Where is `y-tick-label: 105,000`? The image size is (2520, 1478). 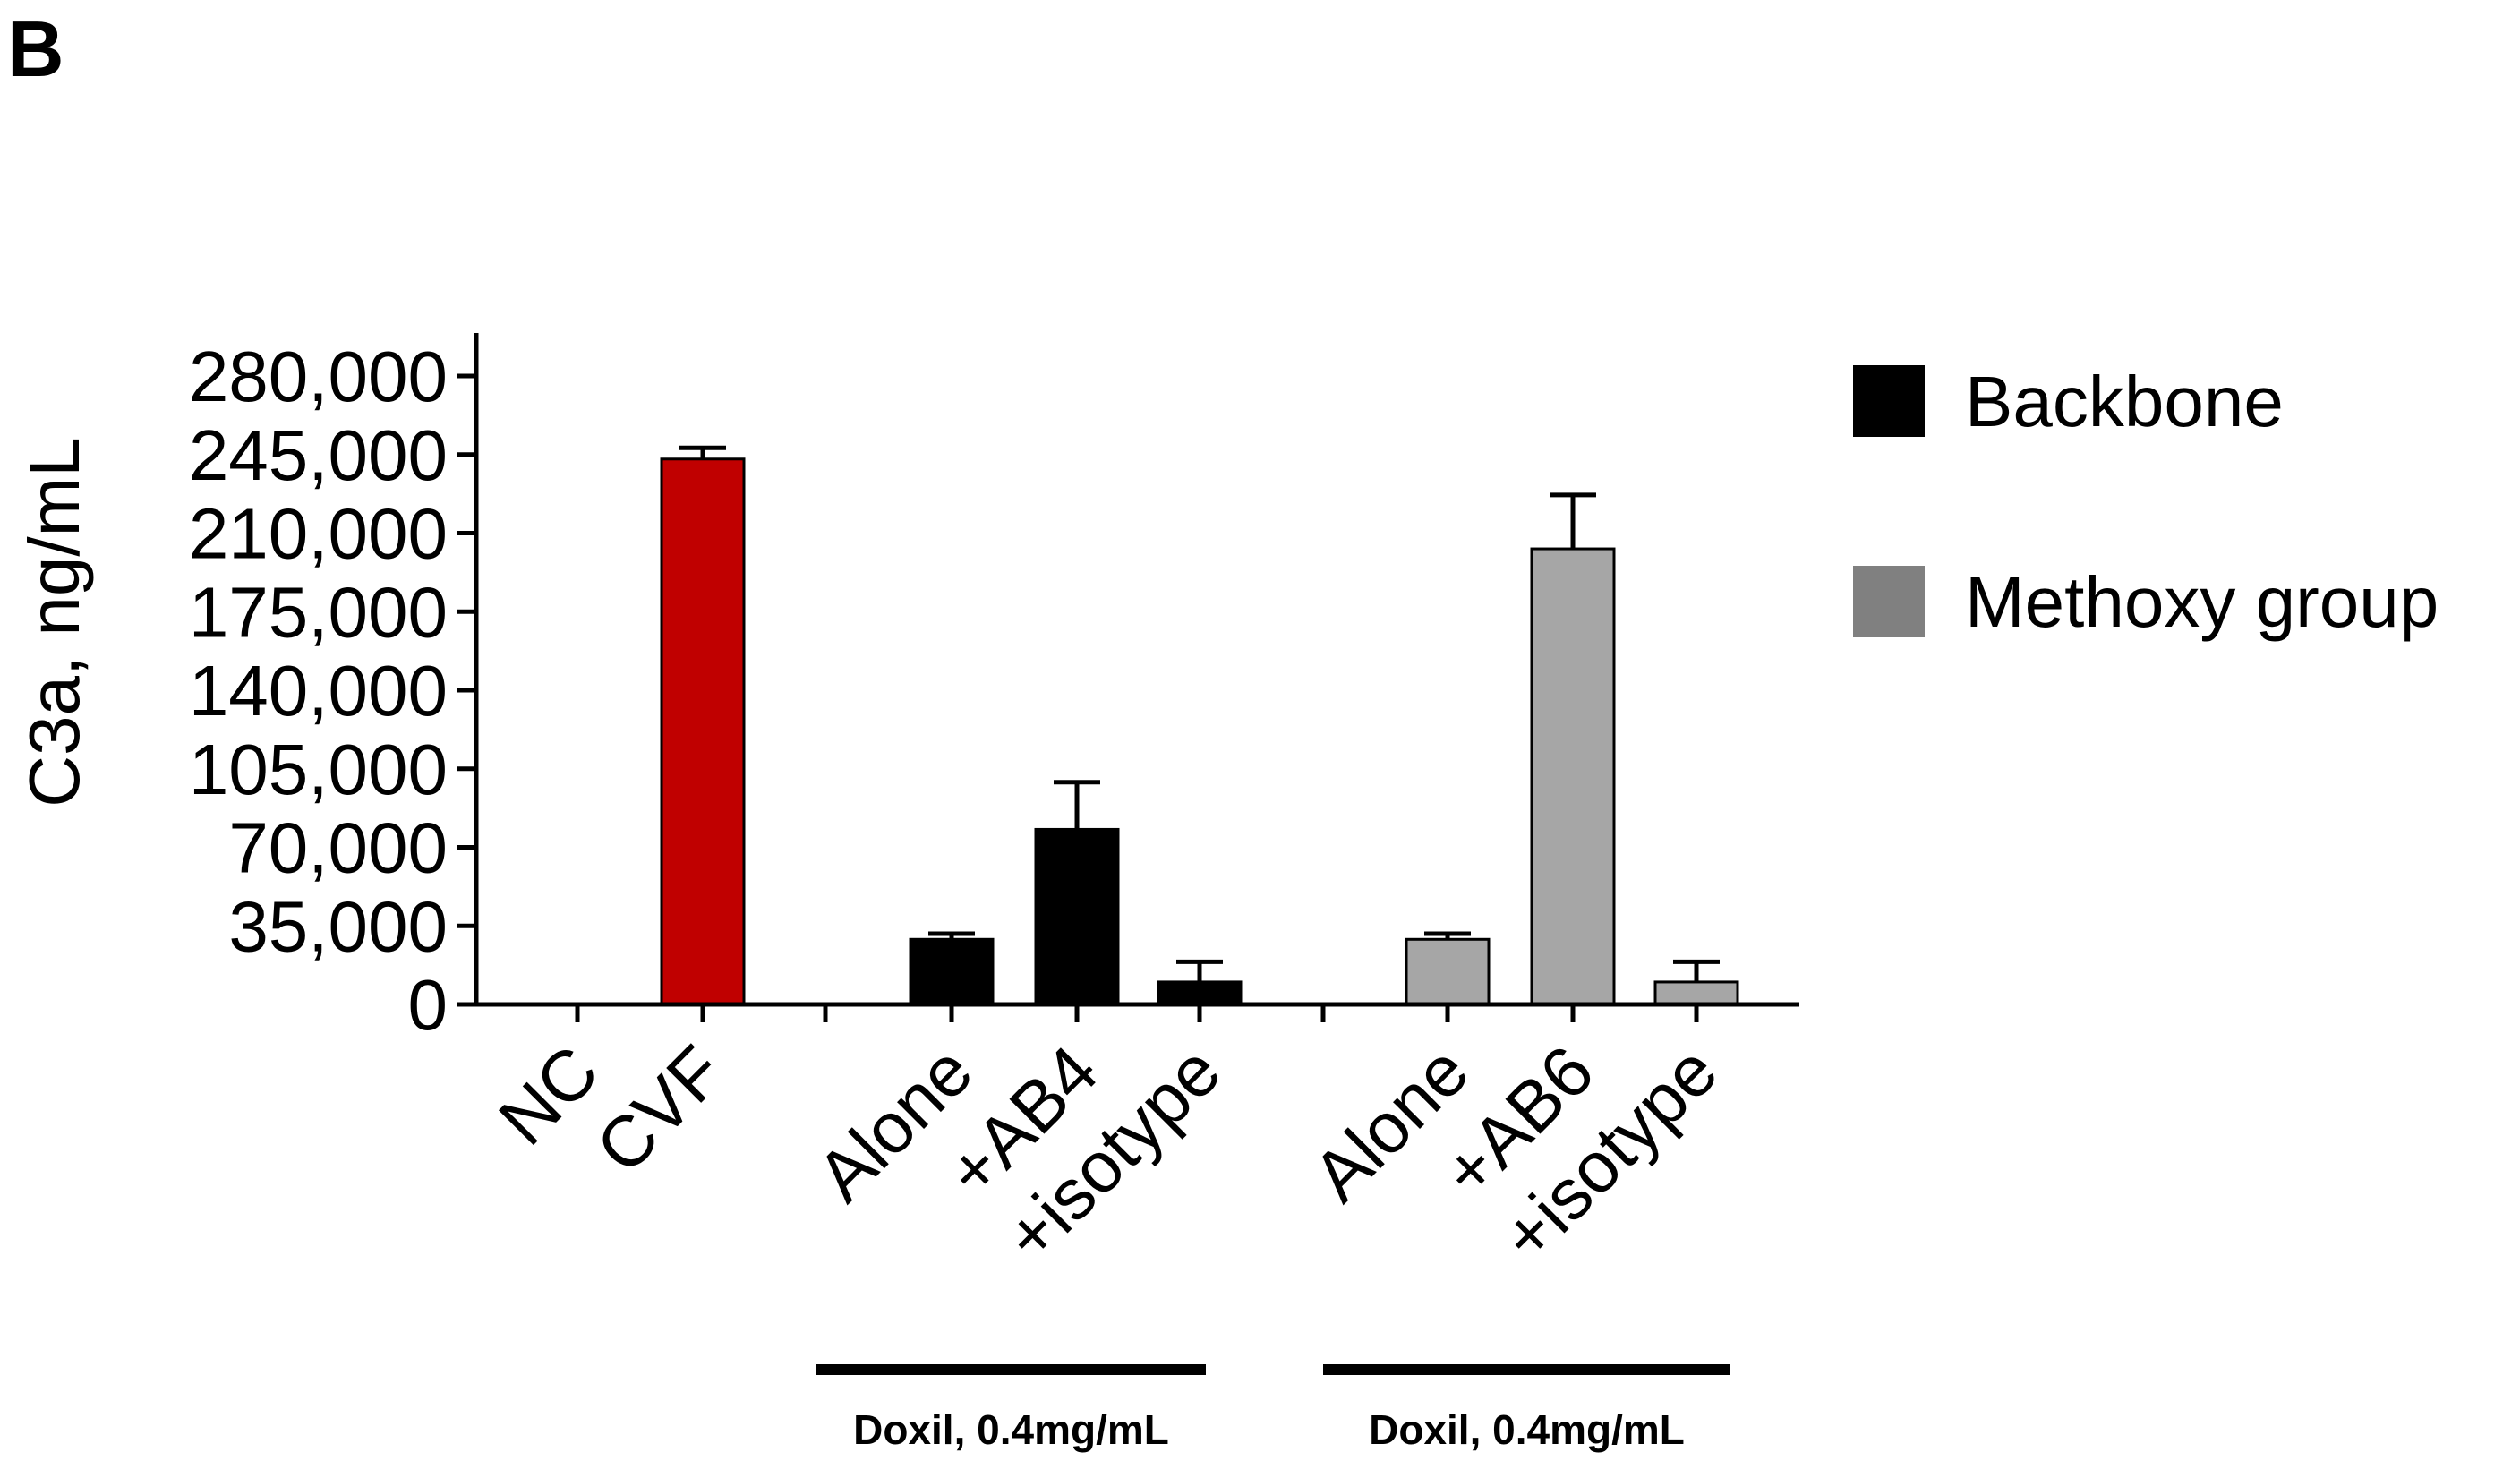 y-tick-label: 105,000 is located at coordinates (318, 769).